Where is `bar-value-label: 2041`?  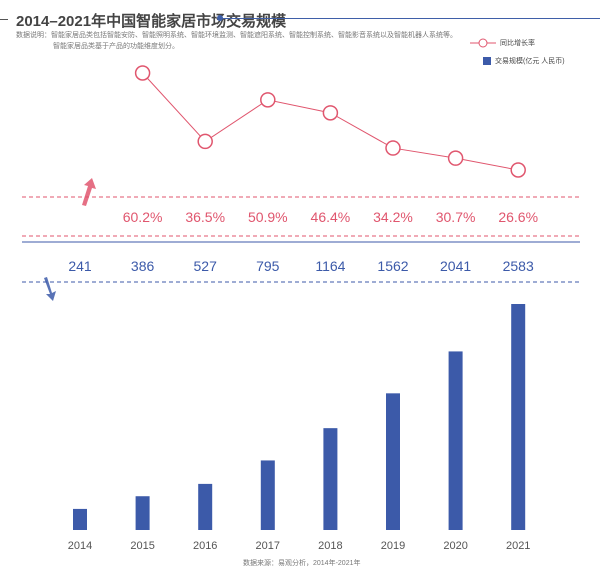 bar-value-label: 2041 is located at coordinates (455, 266).